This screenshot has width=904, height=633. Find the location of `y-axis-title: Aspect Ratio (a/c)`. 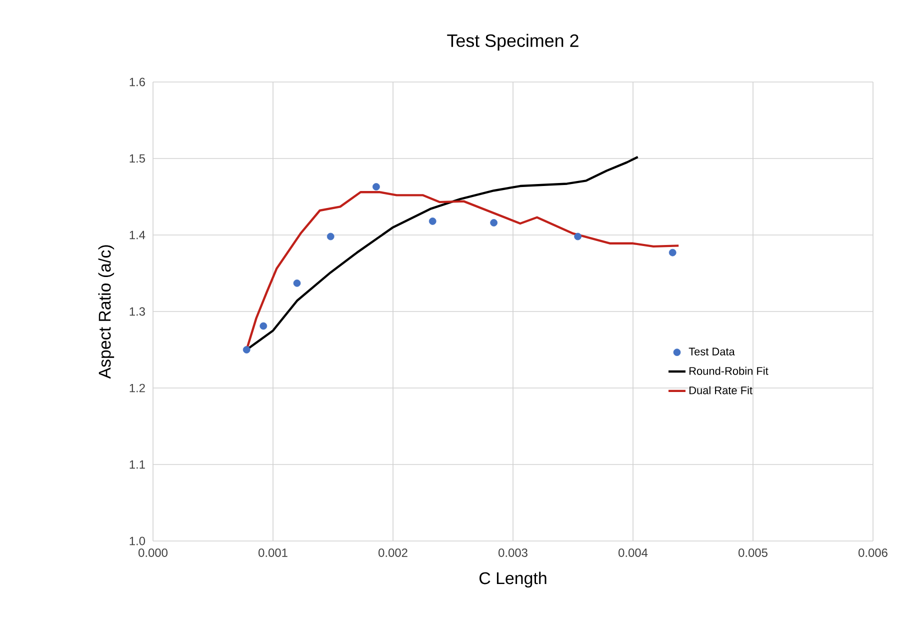

y-axis-title: Aspect Ratio (a/c) is located at coordinates (106, 312).